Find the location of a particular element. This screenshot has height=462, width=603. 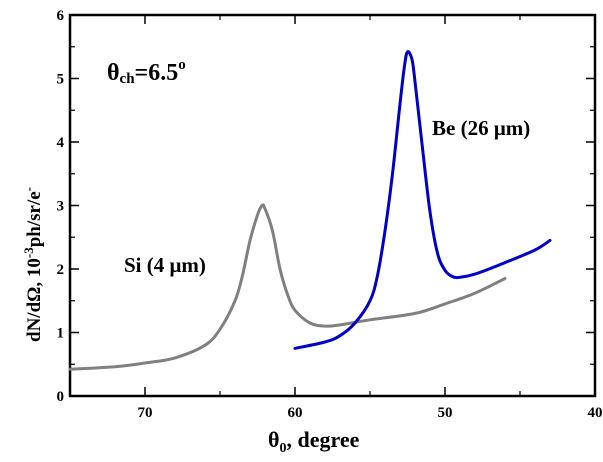

x-label-sub: 0 is located at coordinates (282, 448).